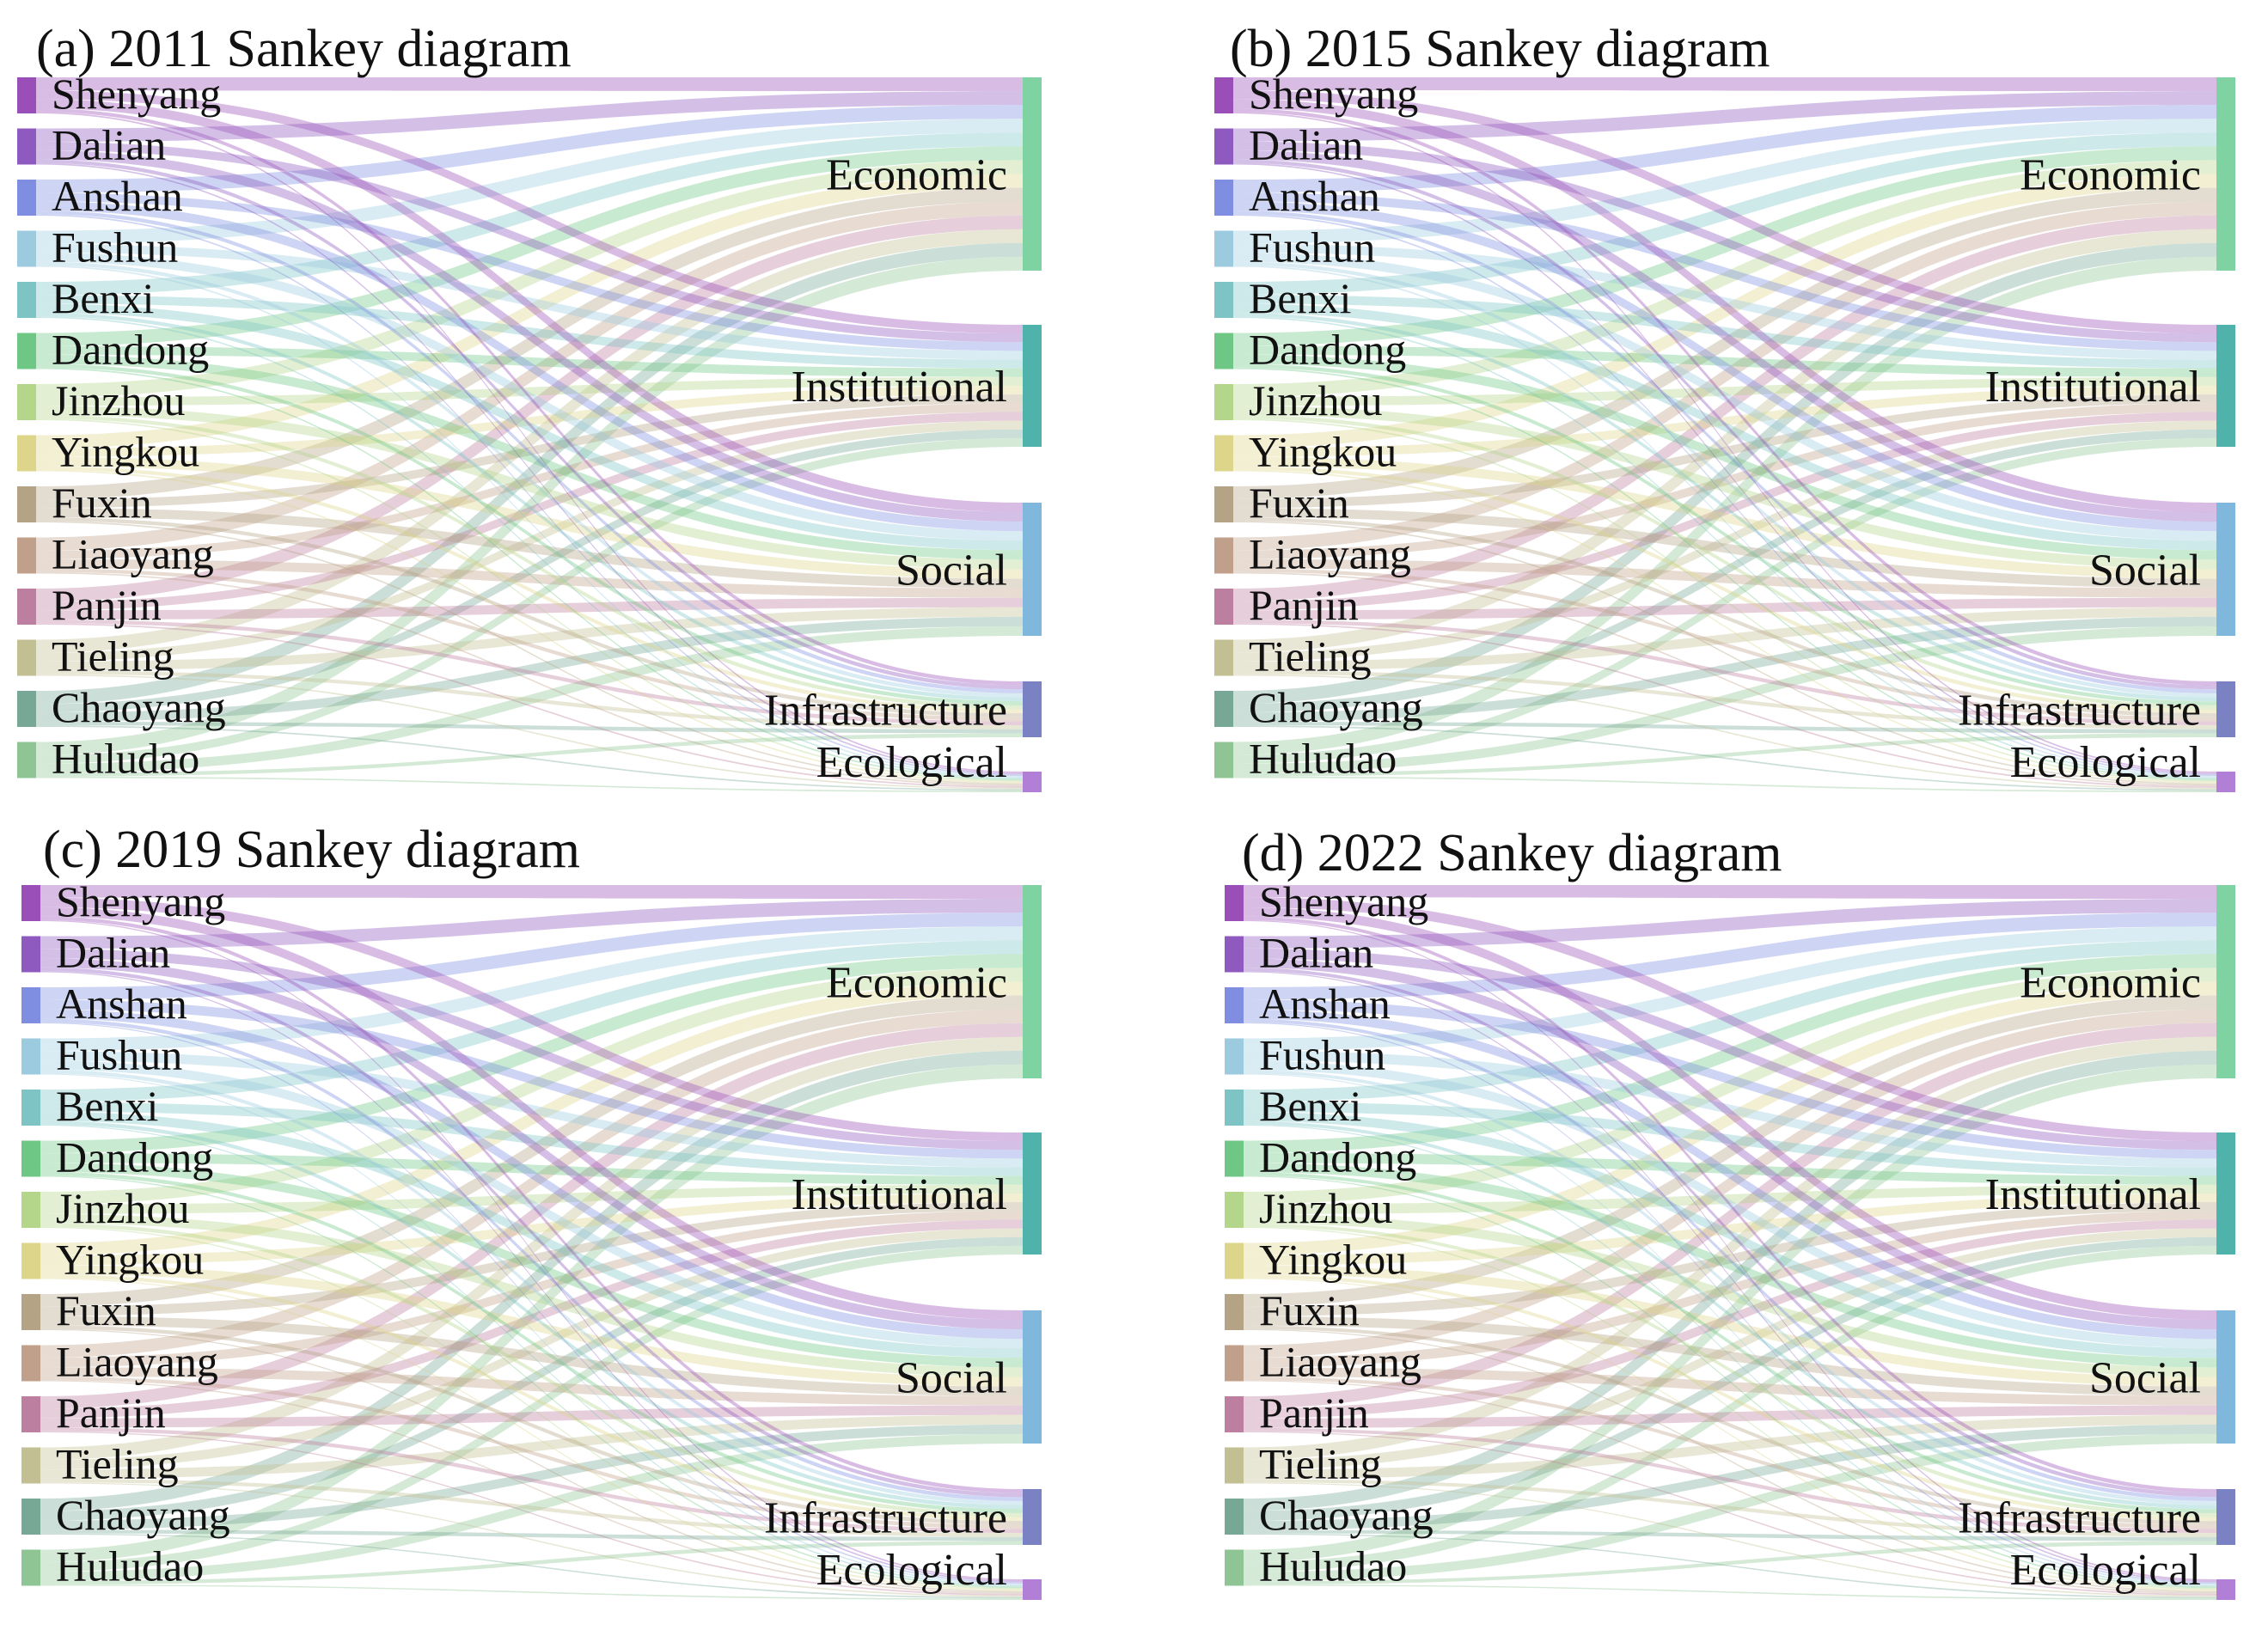  Describe the element at coordinates (1725, 488) in the screenshot. I see `flow-jinzhou-to-social` at that location.